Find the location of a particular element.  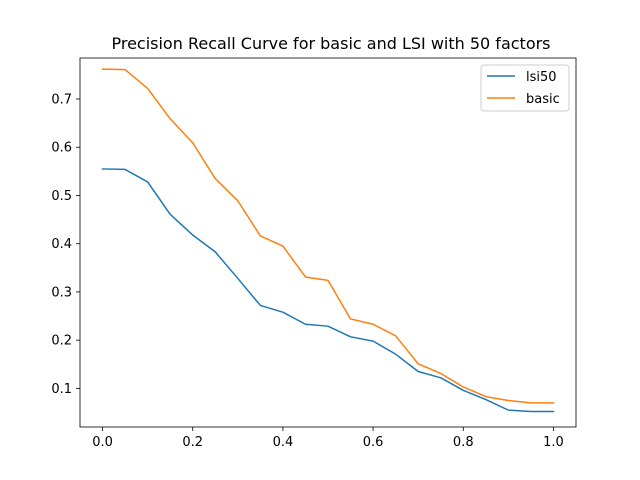

legend-label-lsi50: lsi50 is located at coordinates (541, 77).